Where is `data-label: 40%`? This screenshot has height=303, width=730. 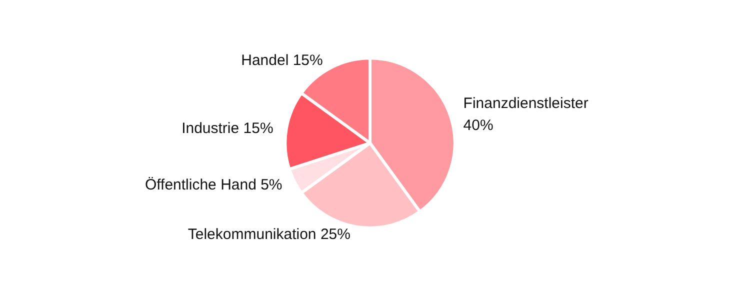
data-label: 40% is located at coordinates (478, 125).